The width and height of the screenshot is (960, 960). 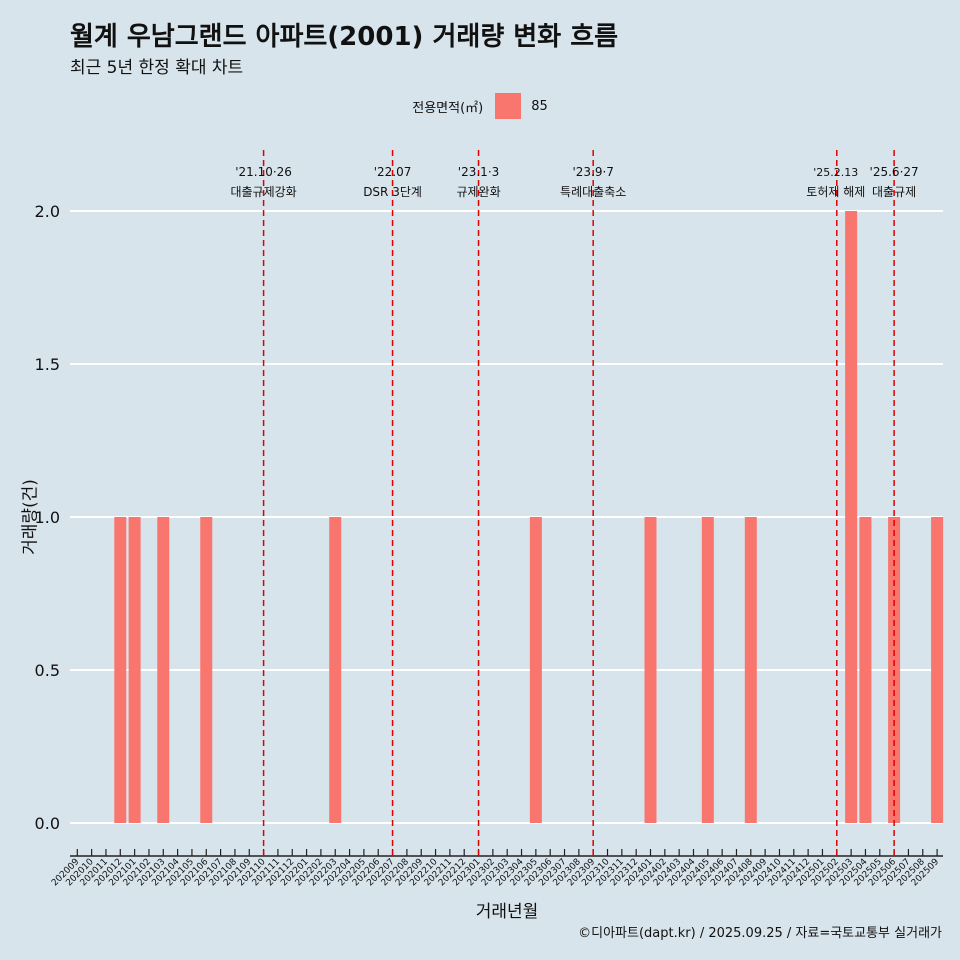 What do you see at coordinates (344, 37) in the screenshot?
I see `chart-title: 월계 우남그랜드 아파트(2001) 거래량 변화 흐름` at bounding box center [344, 37].